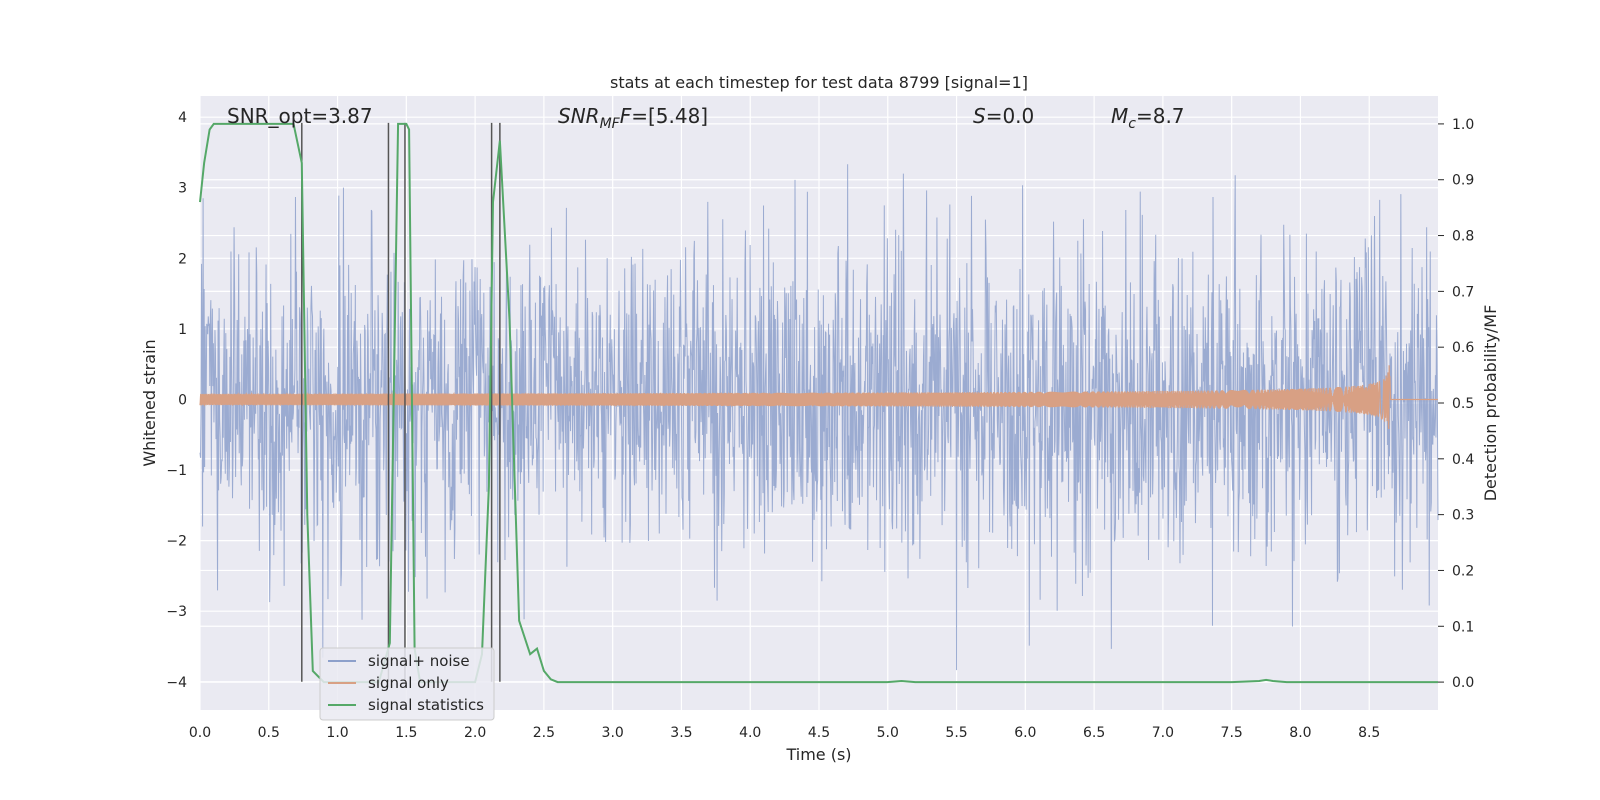 Image resolution: width=1600 pixels, height=800 pixels. I want to click on y2-tick-label: 0.8, so click(1463, 237).